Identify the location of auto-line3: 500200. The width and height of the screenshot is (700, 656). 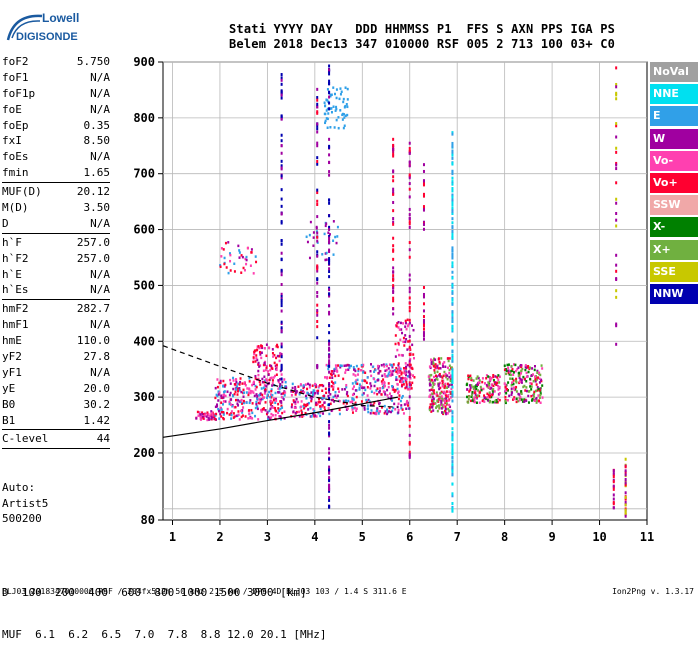
(22, 518).